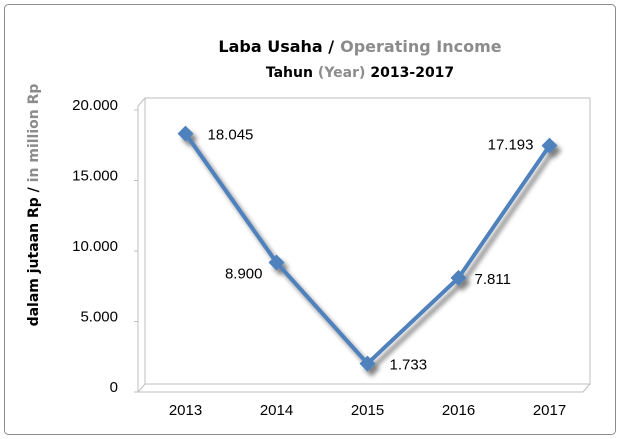  Describe the element at coordinates (289, 73) in the screenshot. I see `subtitle-part: Tahun` at that location.